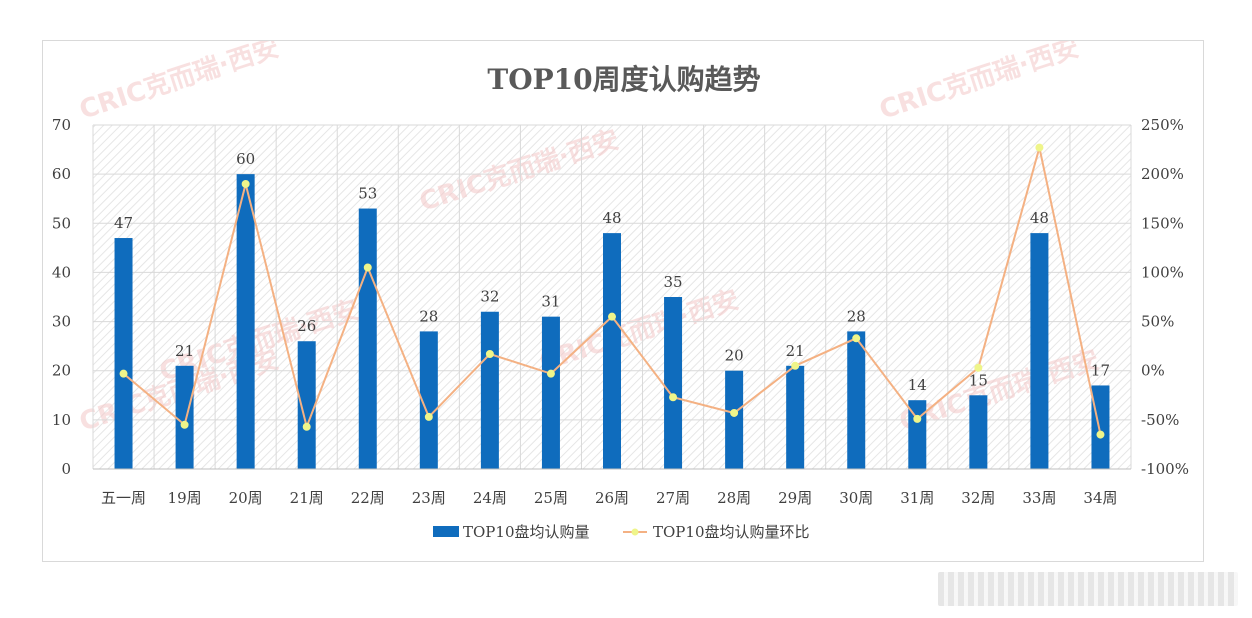 The width and height of the screenshot is (1252, 618). Describe the element at coordinates (635, 532) in the screenshot. I see `legend-line-marker` at that location.